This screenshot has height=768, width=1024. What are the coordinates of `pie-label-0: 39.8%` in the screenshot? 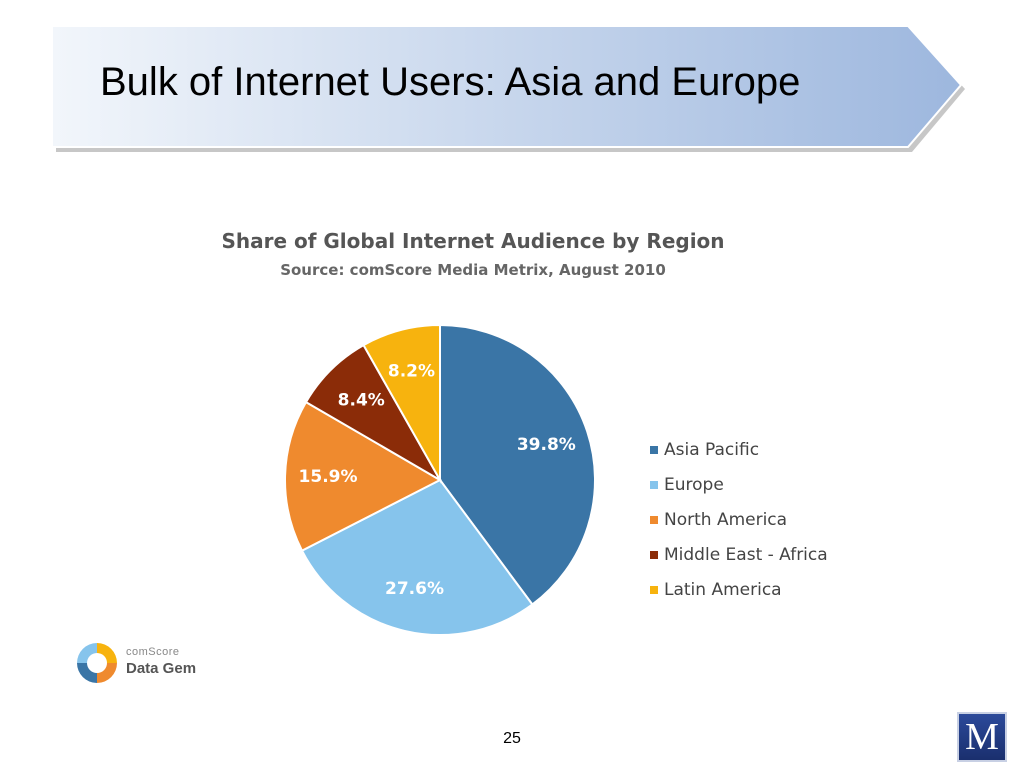 It's located at (546, 445).